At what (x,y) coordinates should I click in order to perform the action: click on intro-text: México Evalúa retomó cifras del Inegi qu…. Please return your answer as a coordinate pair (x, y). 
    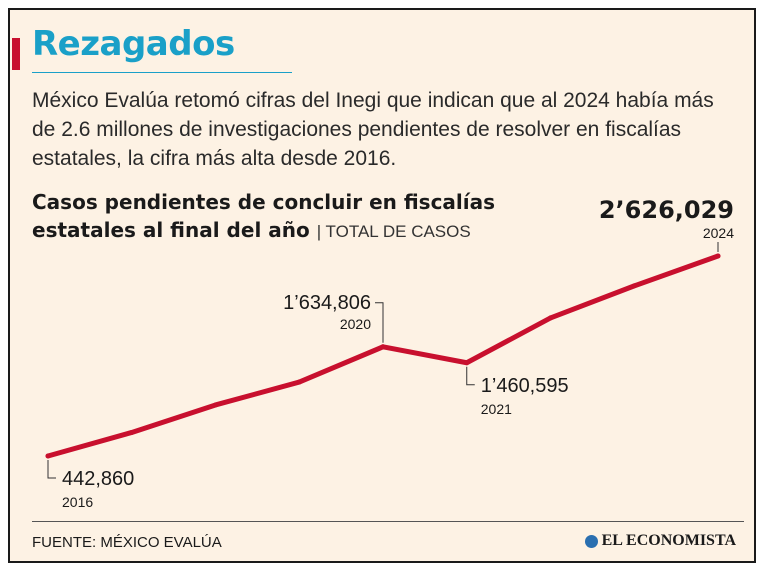
    Looking at the image, I should click on (373, 129).